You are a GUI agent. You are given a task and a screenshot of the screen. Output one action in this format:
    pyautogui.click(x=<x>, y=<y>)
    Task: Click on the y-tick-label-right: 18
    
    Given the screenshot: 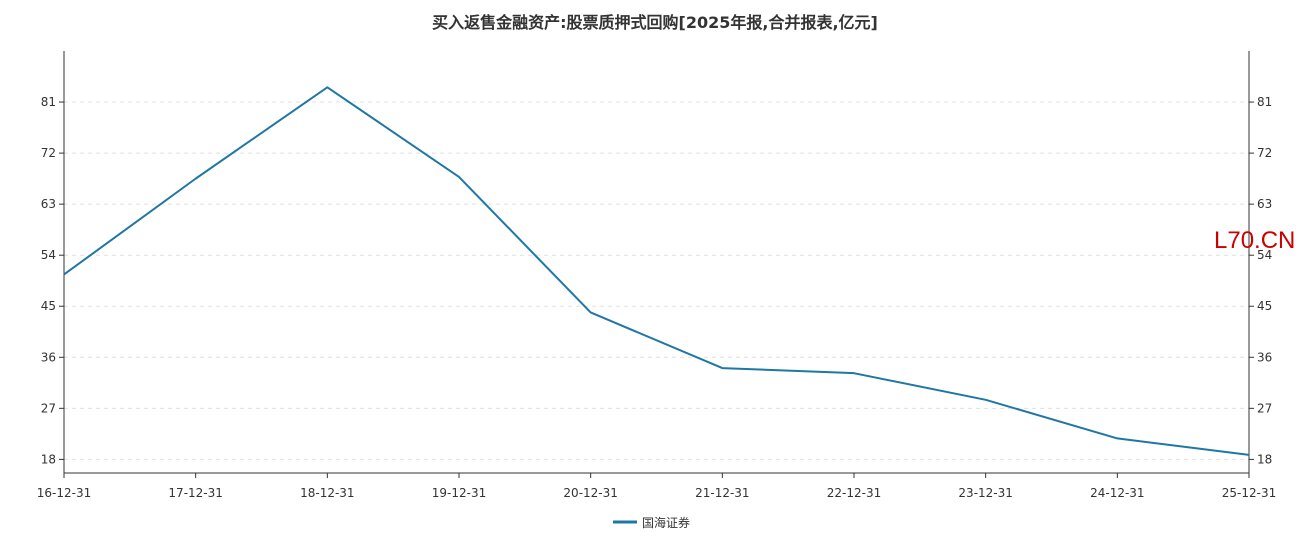 What is the action you would take?
    pyautogui.click(x=1264, y=459)
    